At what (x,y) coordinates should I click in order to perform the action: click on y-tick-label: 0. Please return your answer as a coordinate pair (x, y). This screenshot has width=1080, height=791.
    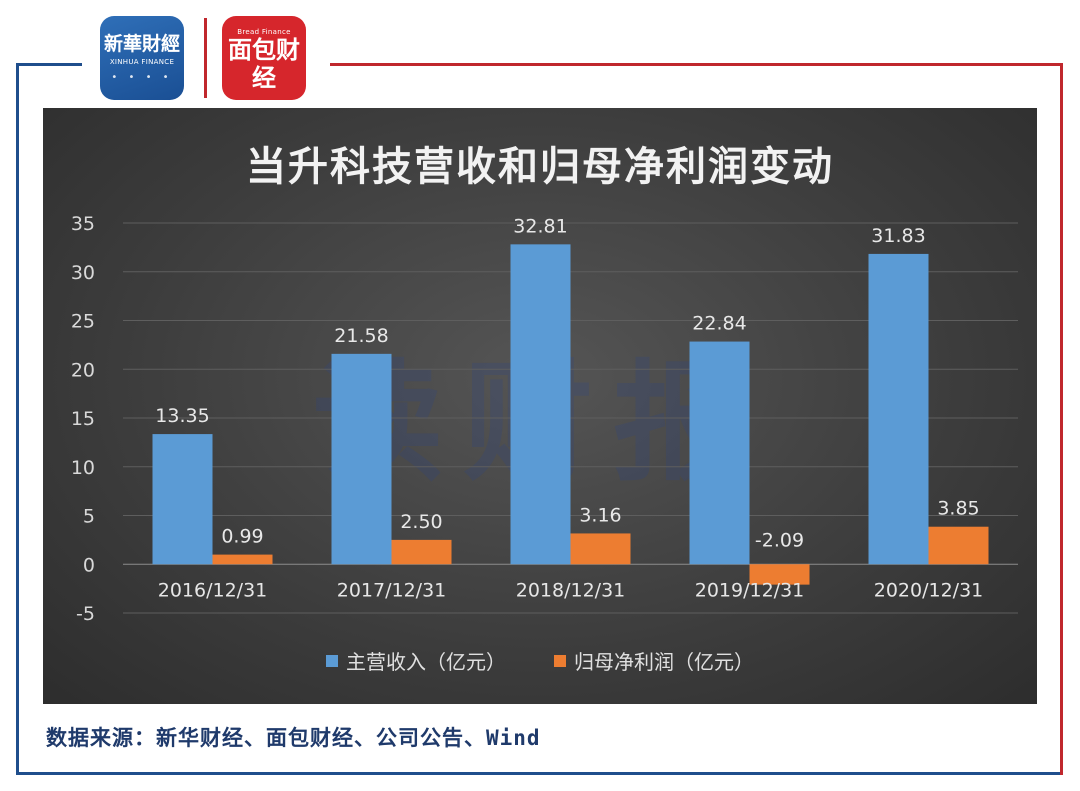
    Looking at the image, I should click on (89, 565).